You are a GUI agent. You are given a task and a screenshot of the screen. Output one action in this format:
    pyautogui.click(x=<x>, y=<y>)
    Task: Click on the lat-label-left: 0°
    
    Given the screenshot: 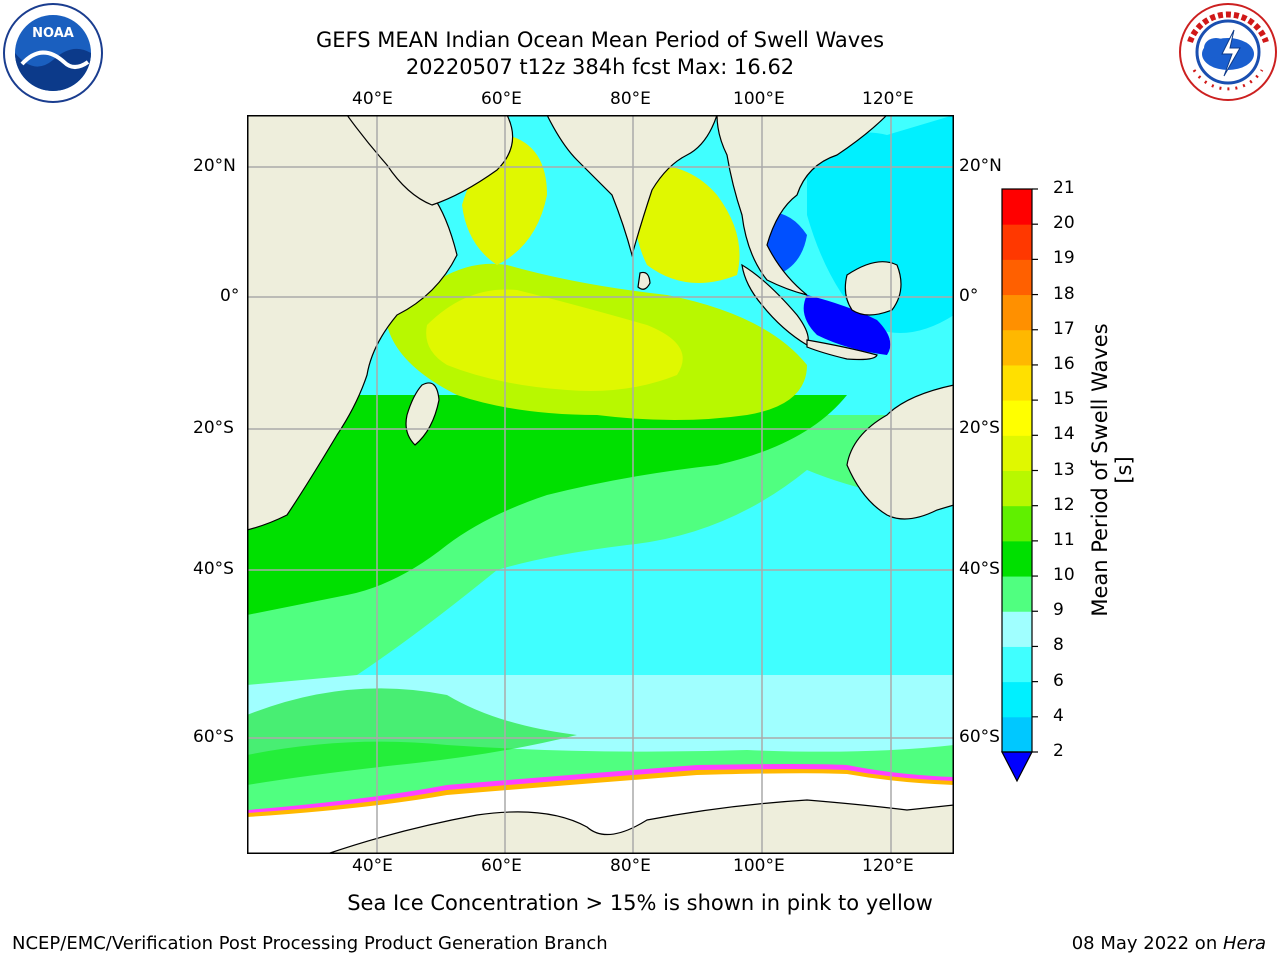 What is the action you would take?
    pyautogui.click(x=230, y=296)
    